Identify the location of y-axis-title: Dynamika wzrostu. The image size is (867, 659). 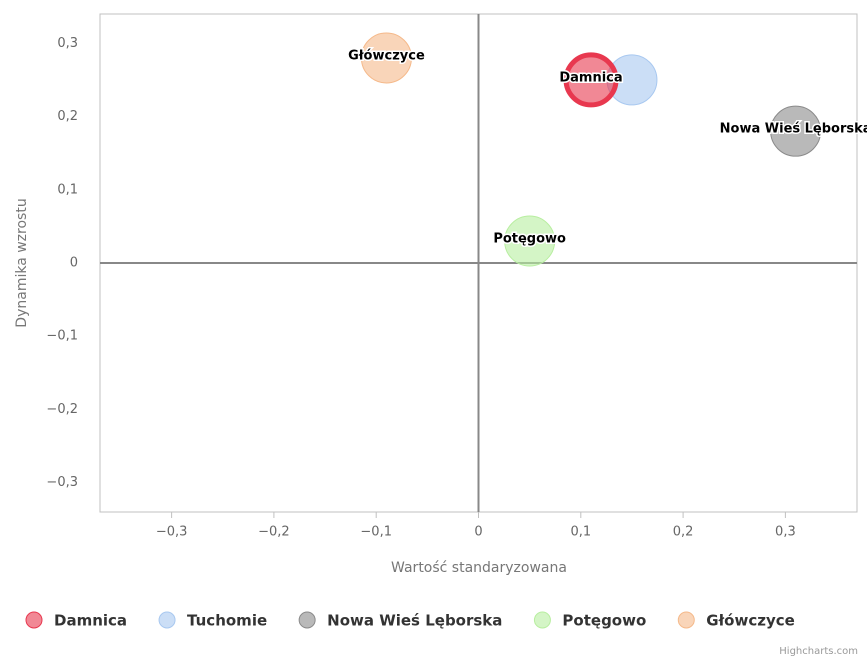
(22, 262).